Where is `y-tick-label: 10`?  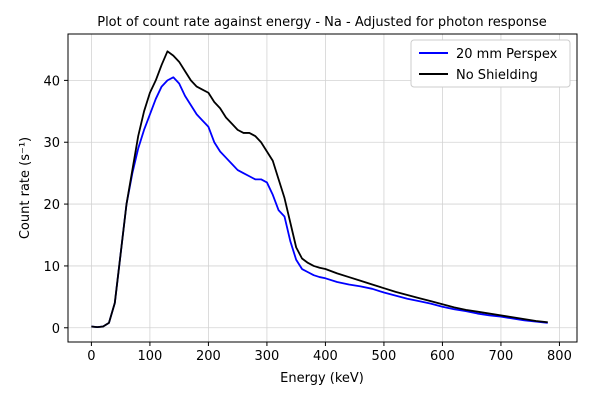
y-tick-label: 10 is located at coordinates (51, 267).